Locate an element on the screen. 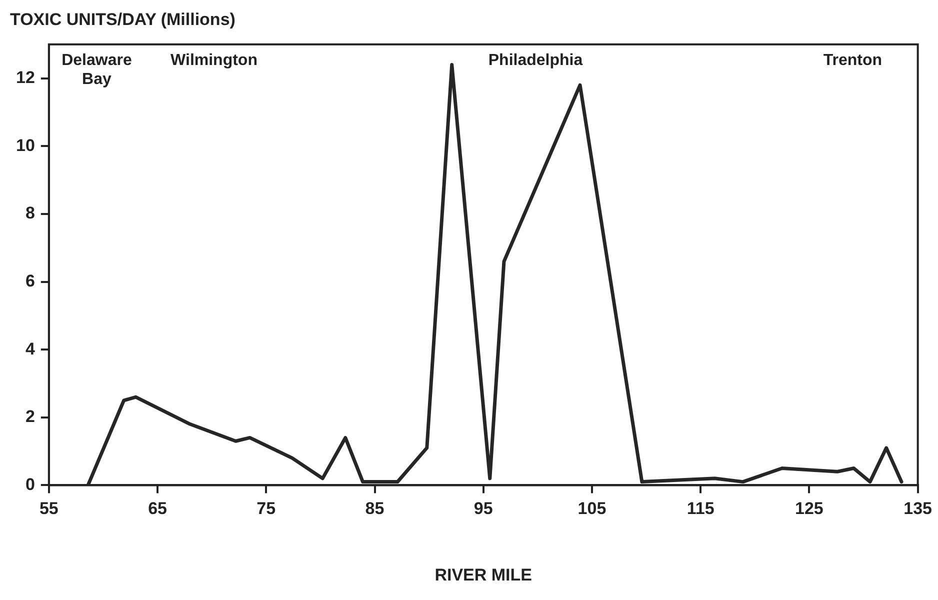  y-tick-label: 6 is located at coordinates (30, 280).